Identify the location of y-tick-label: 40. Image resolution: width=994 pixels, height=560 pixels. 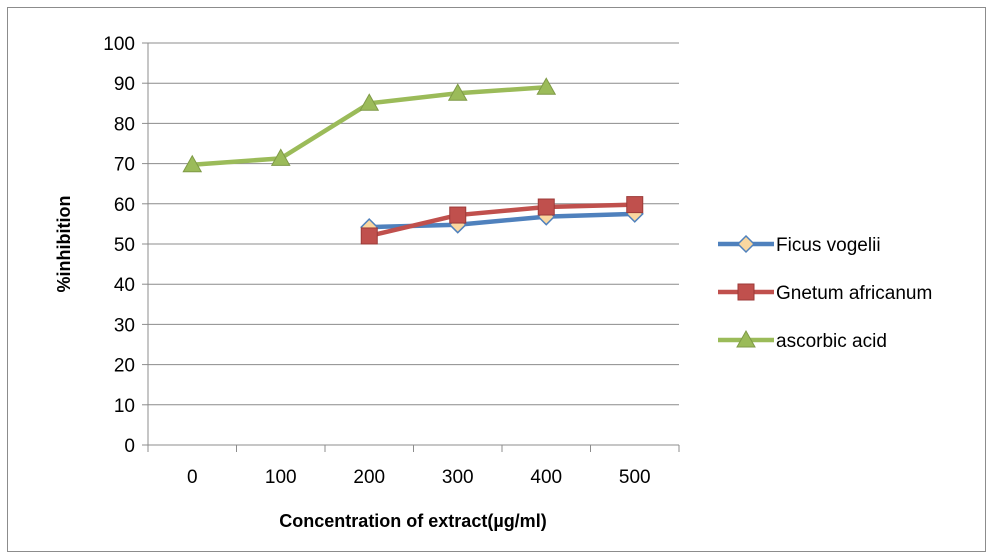
(124, 285).